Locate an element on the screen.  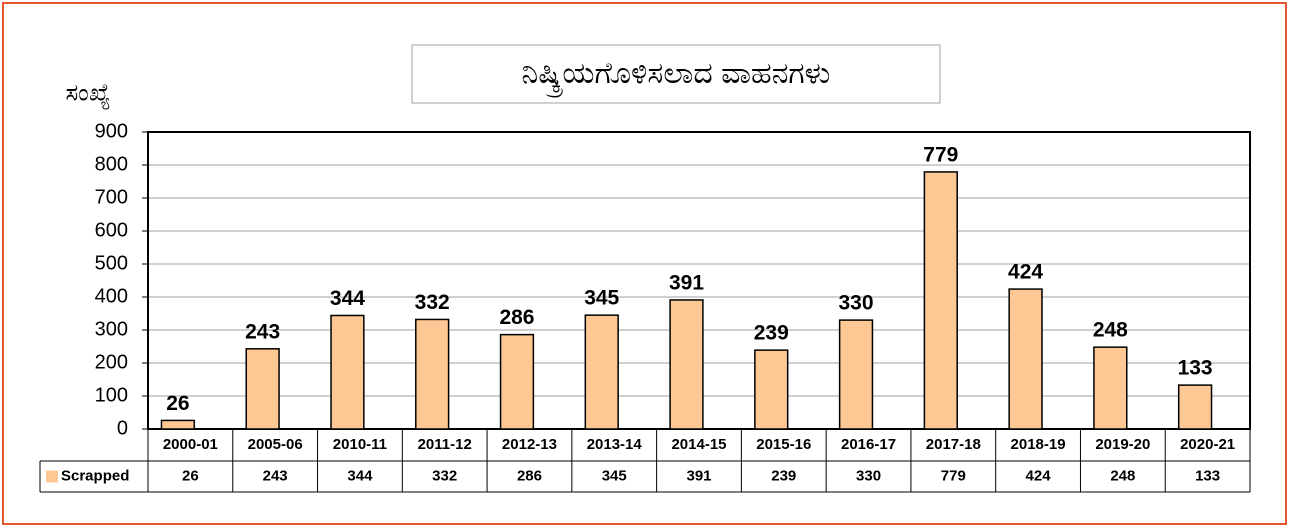
x-tick-label: 2014-15 is located at coordinates (698, 444).